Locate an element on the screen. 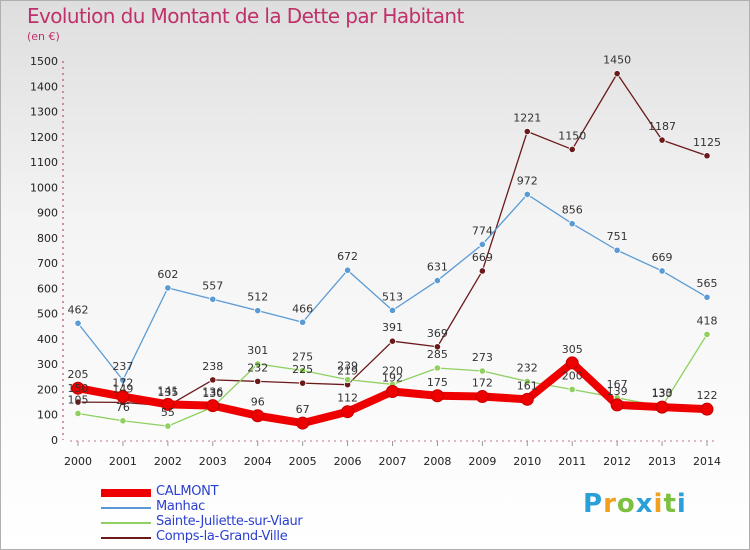  y-tick-label: 1100 is located at coordinates (44, 162).